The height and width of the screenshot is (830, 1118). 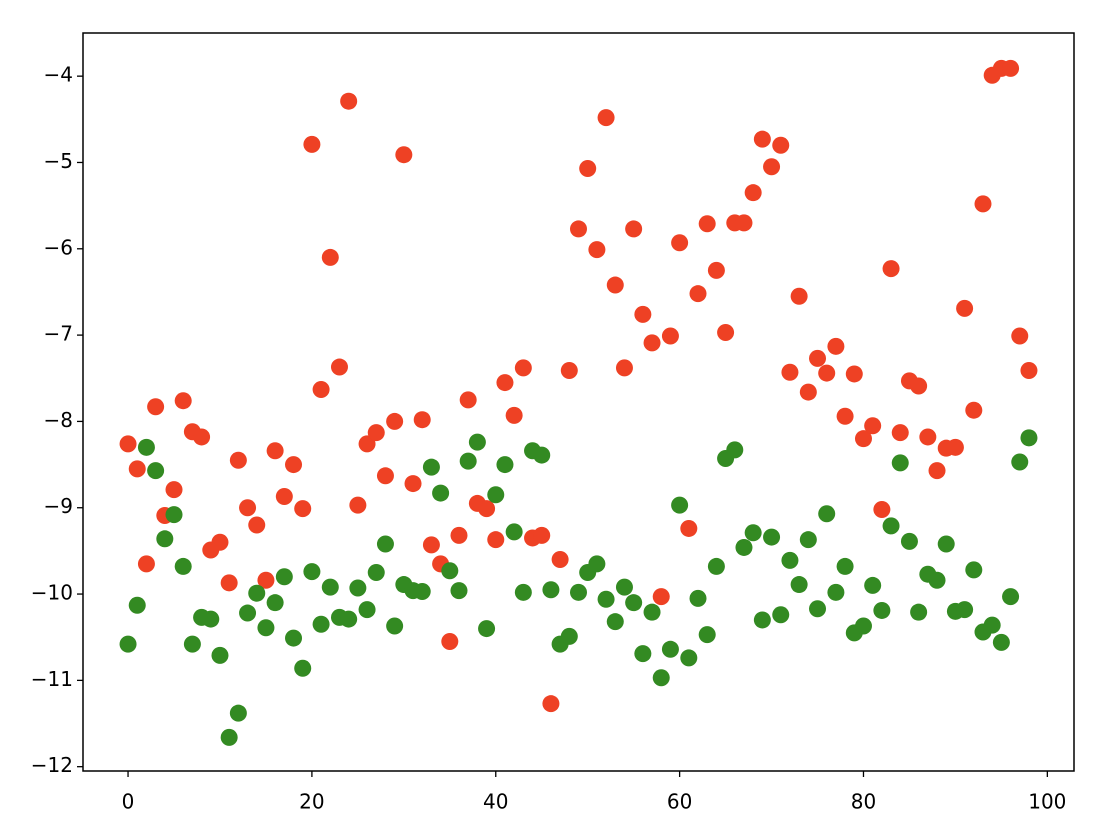 What do you see at coordinates (58, 420) in the screenshot?
I see `y-tick-label: −8` at bounding box center [58, 420].